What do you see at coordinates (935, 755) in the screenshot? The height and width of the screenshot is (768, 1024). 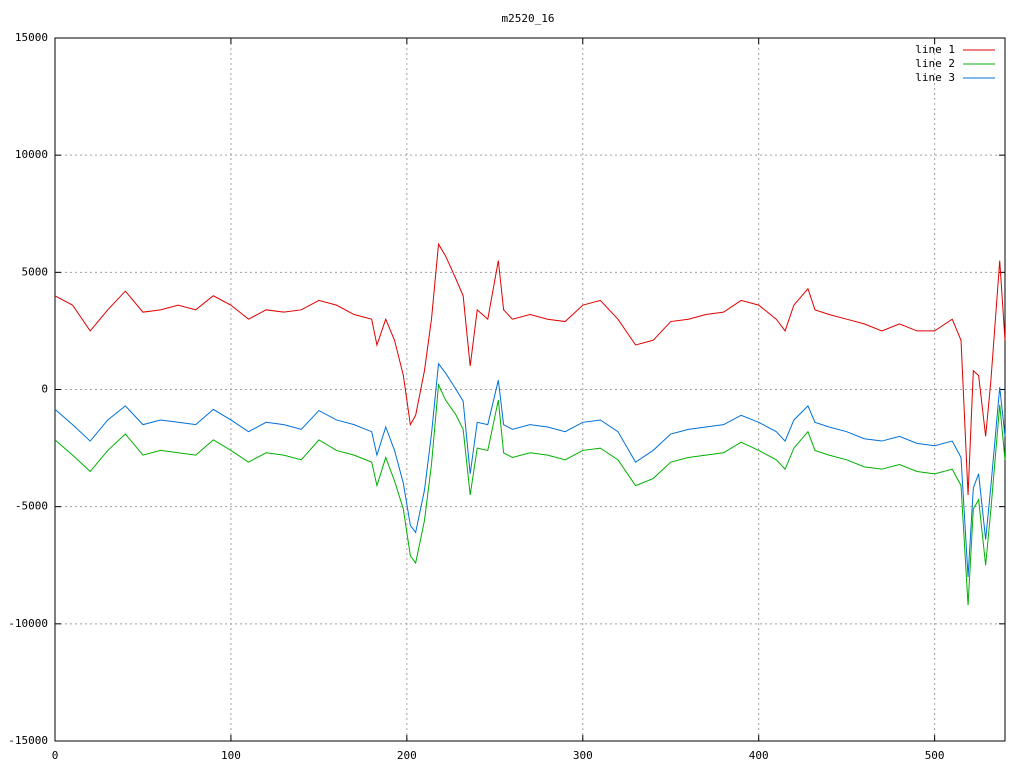 I see `x-tick-label: 500` at bounding box center [935, 755].